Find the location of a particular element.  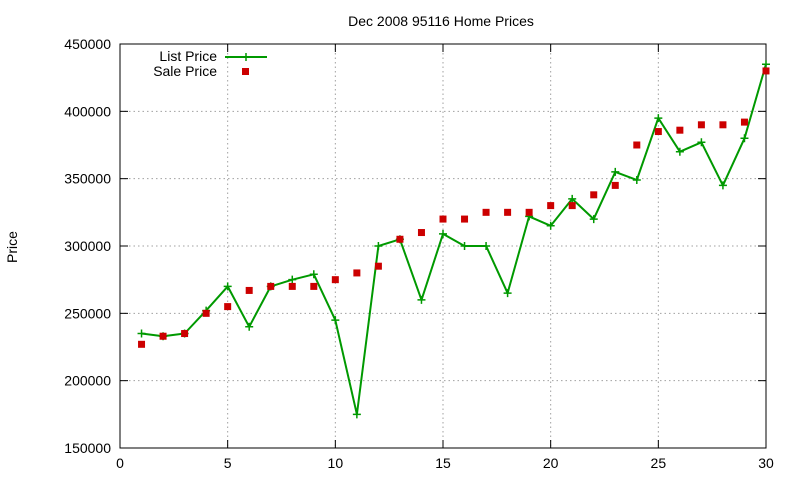

x-tick-label: 0 is located at coordinates (120, 463).